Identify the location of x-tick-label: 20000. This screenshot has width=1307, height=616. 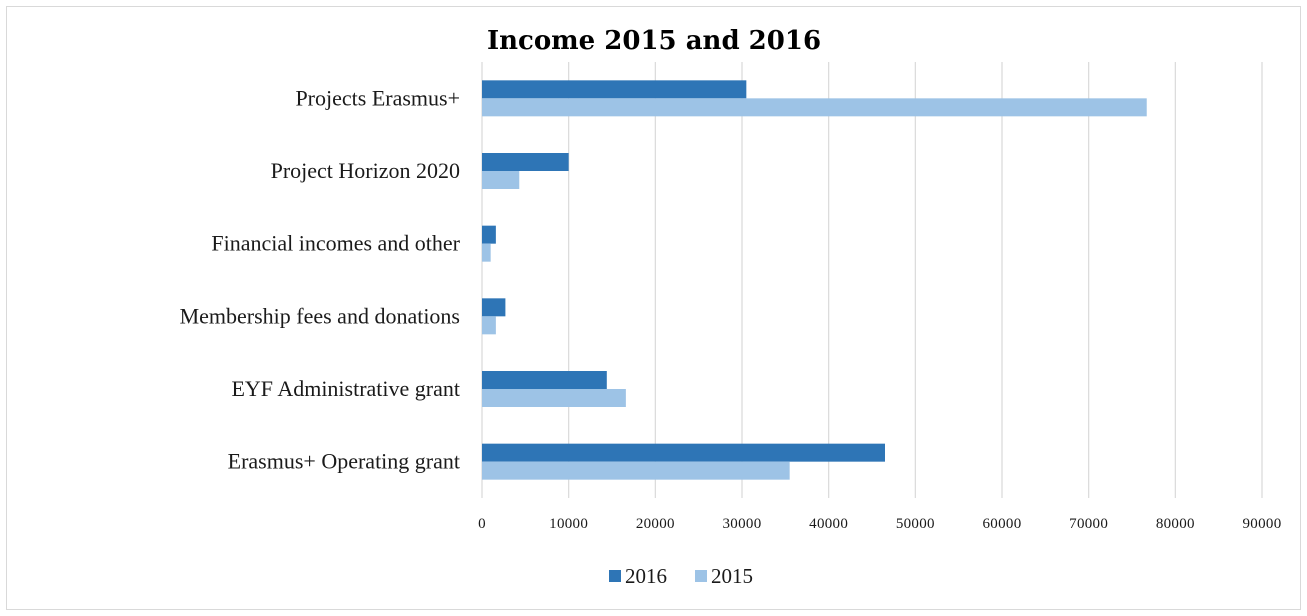
(655, 524).